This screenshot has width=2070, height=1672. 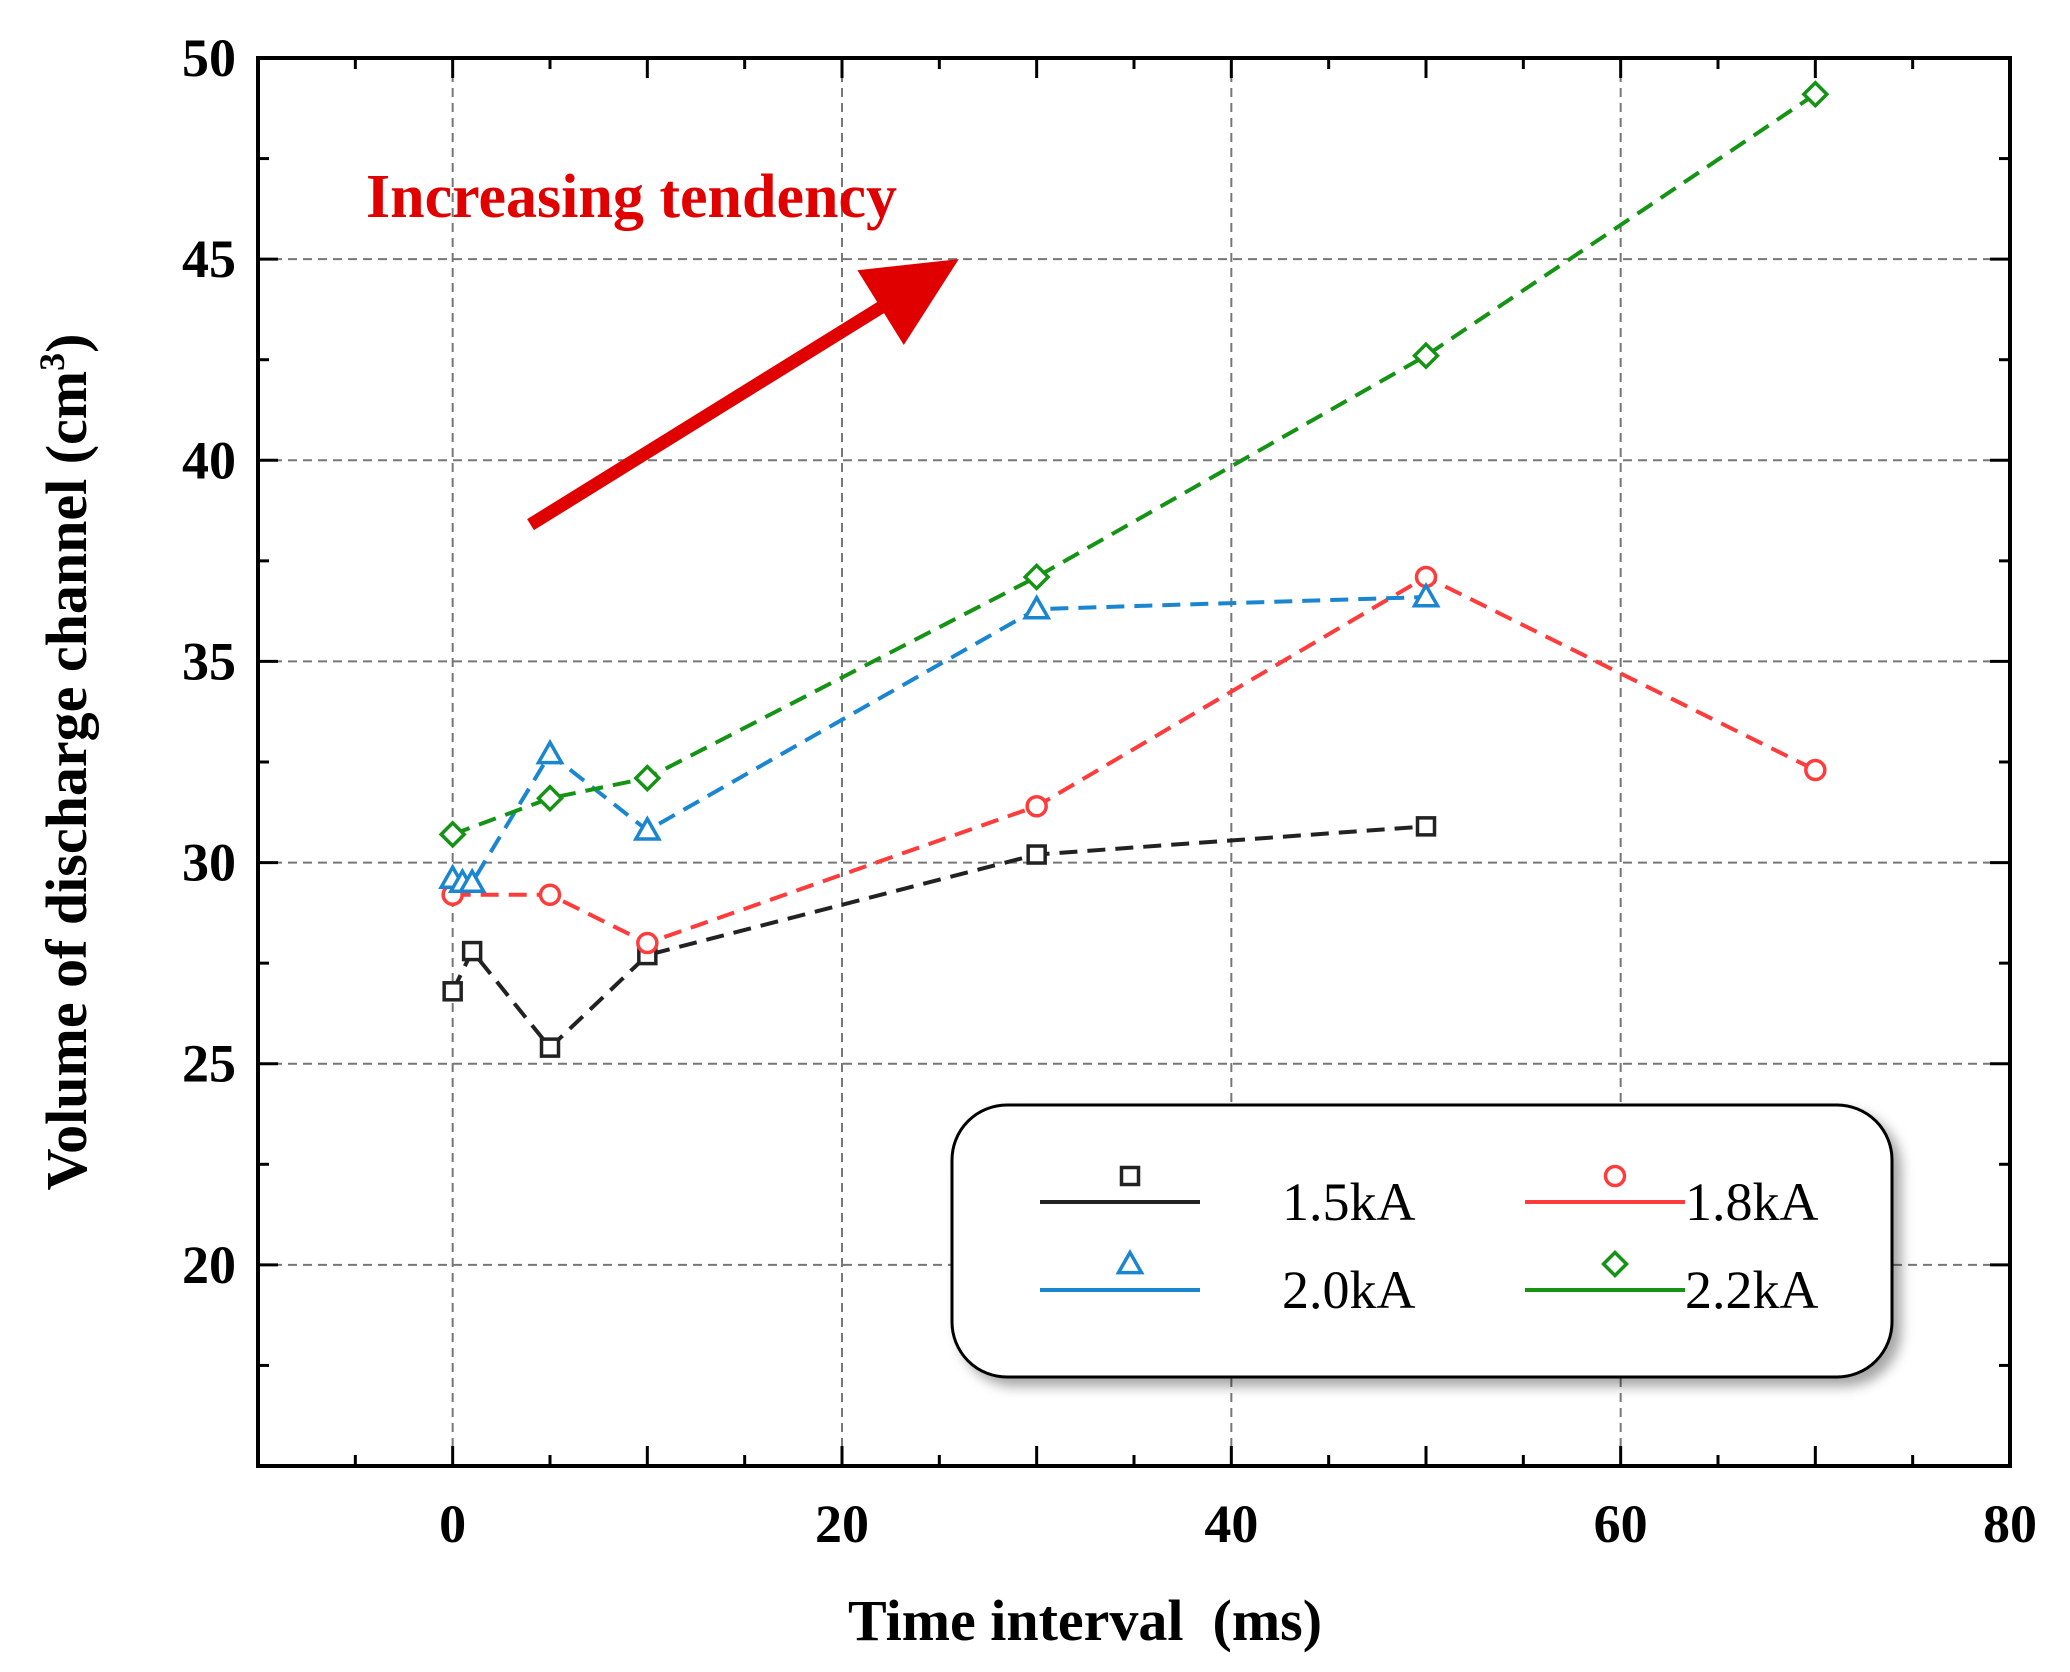 I want to click on x-tick-label: 40, so click(x=1231, y=1524).